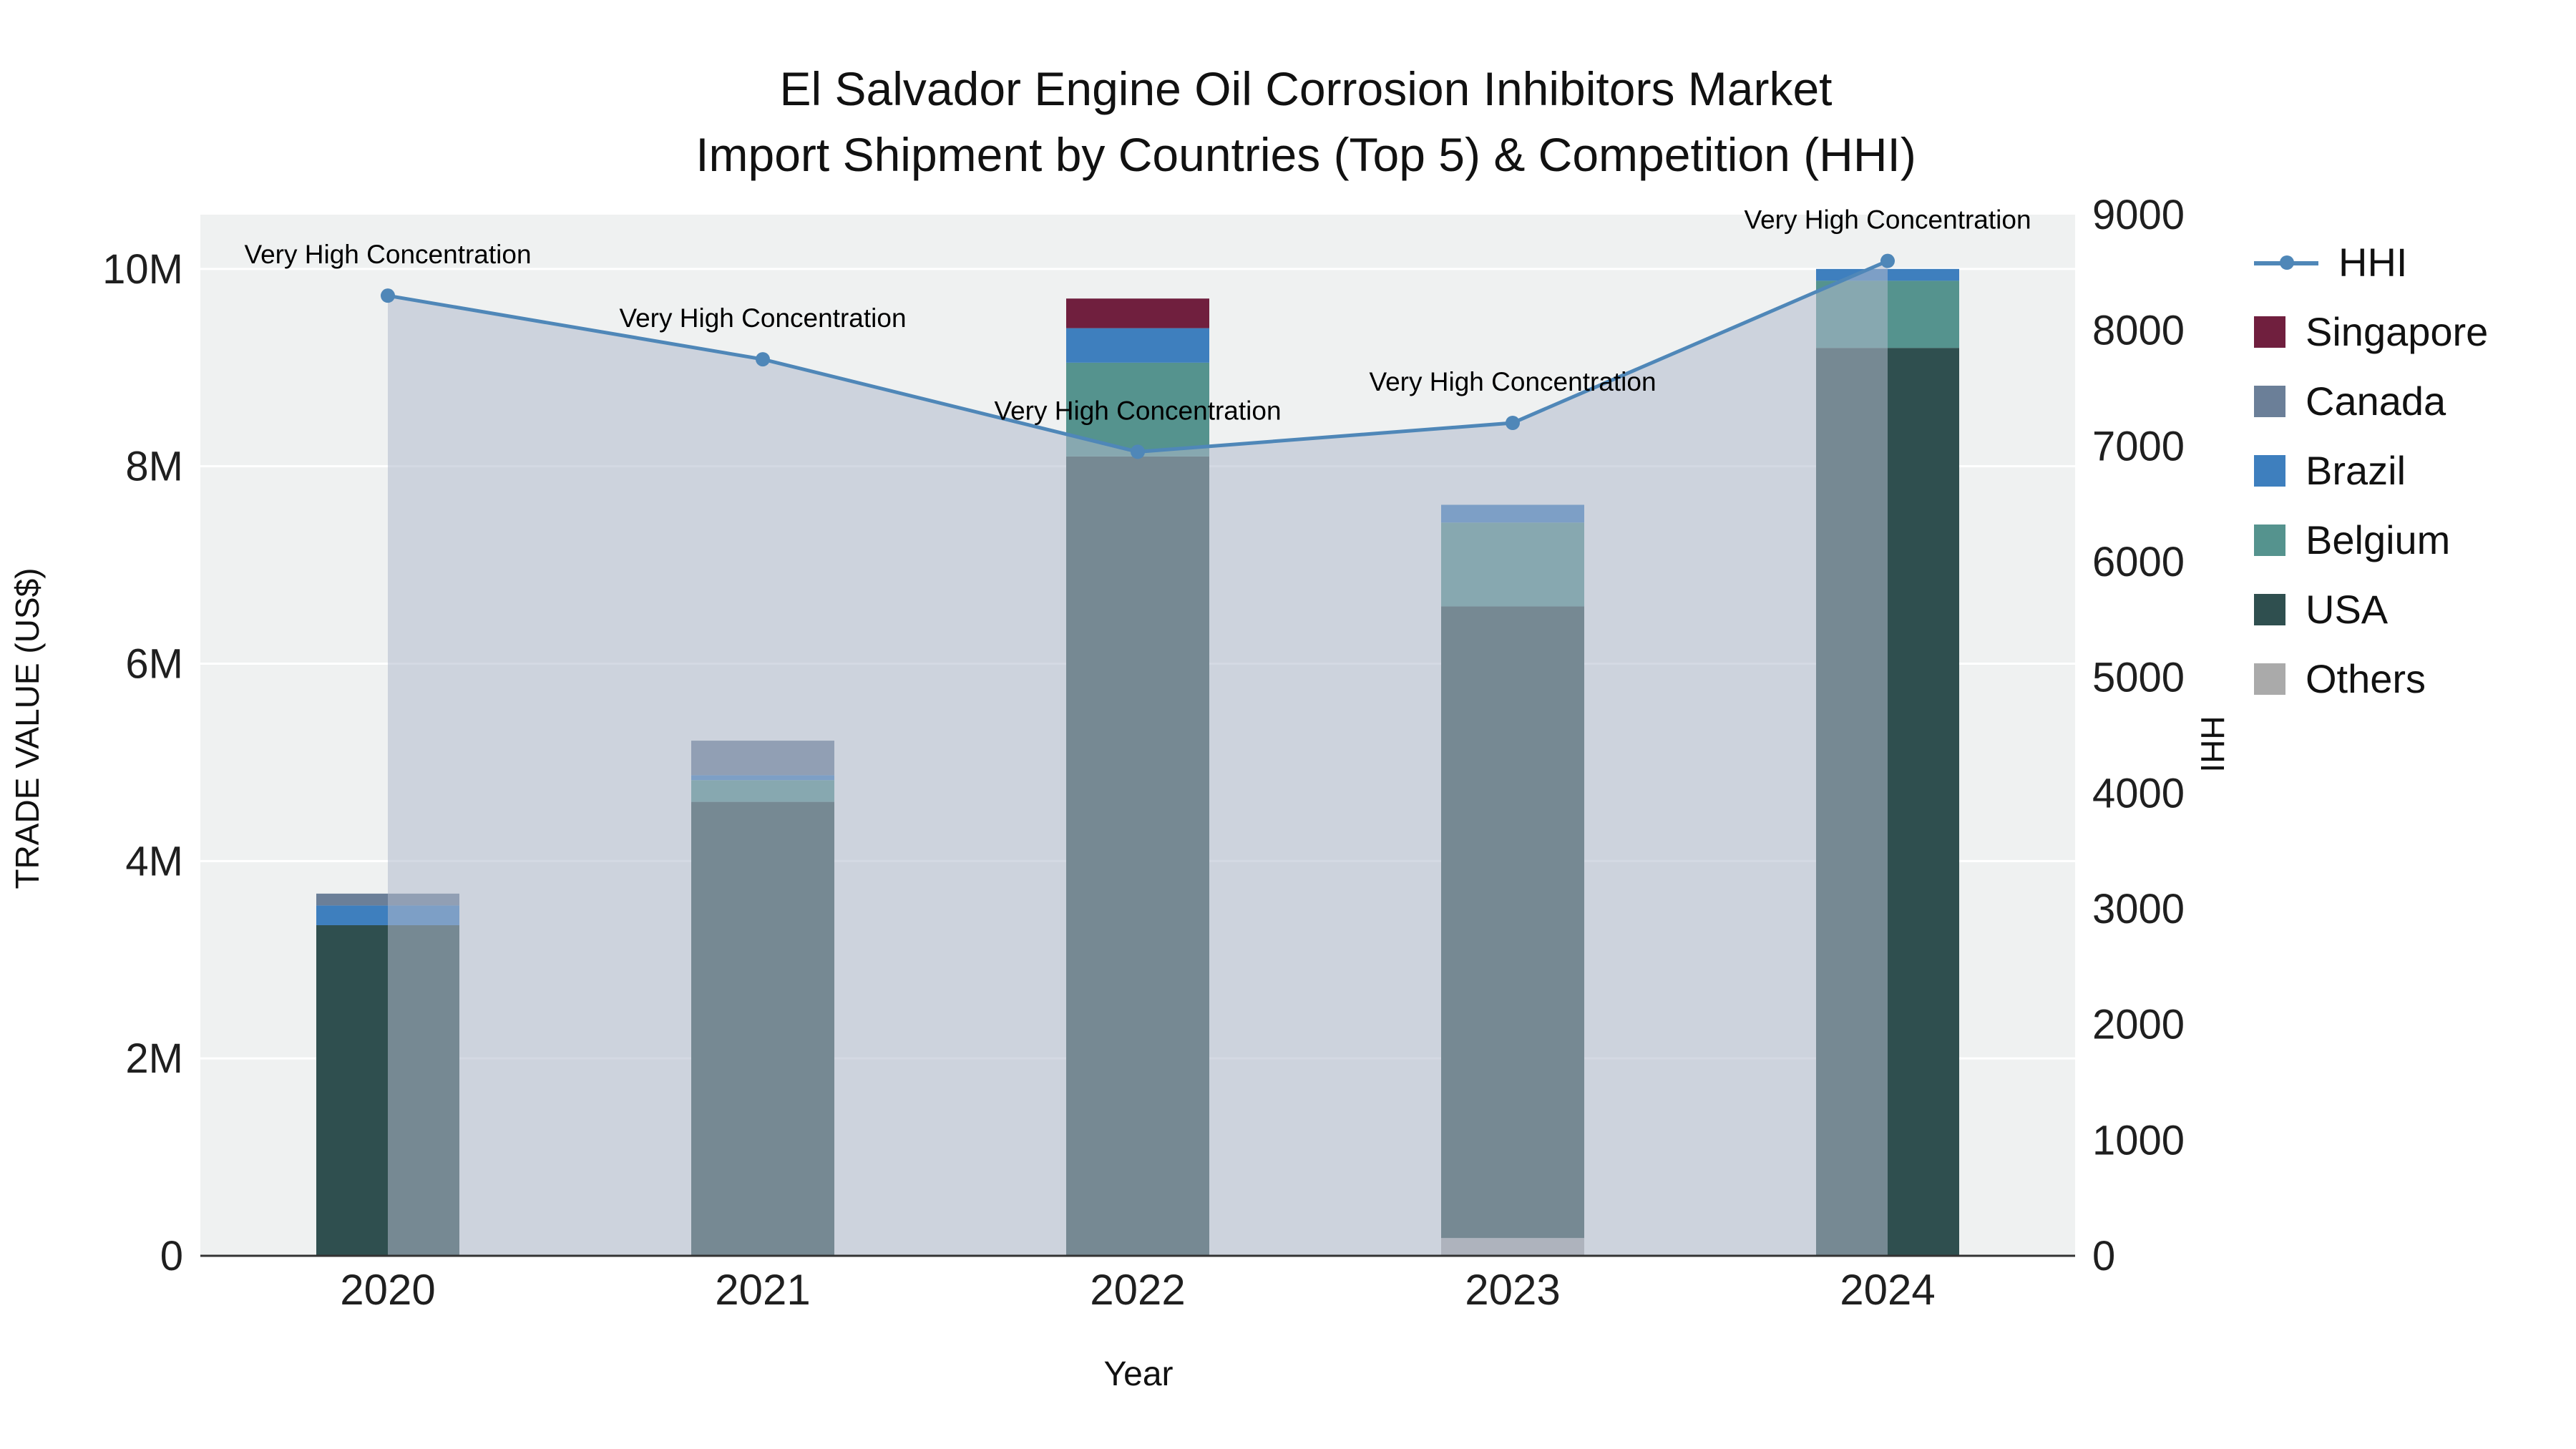  Describe the element at coordinates (387, 1290) in the screenshot. I see `x-tick-label: 2020` at that location.